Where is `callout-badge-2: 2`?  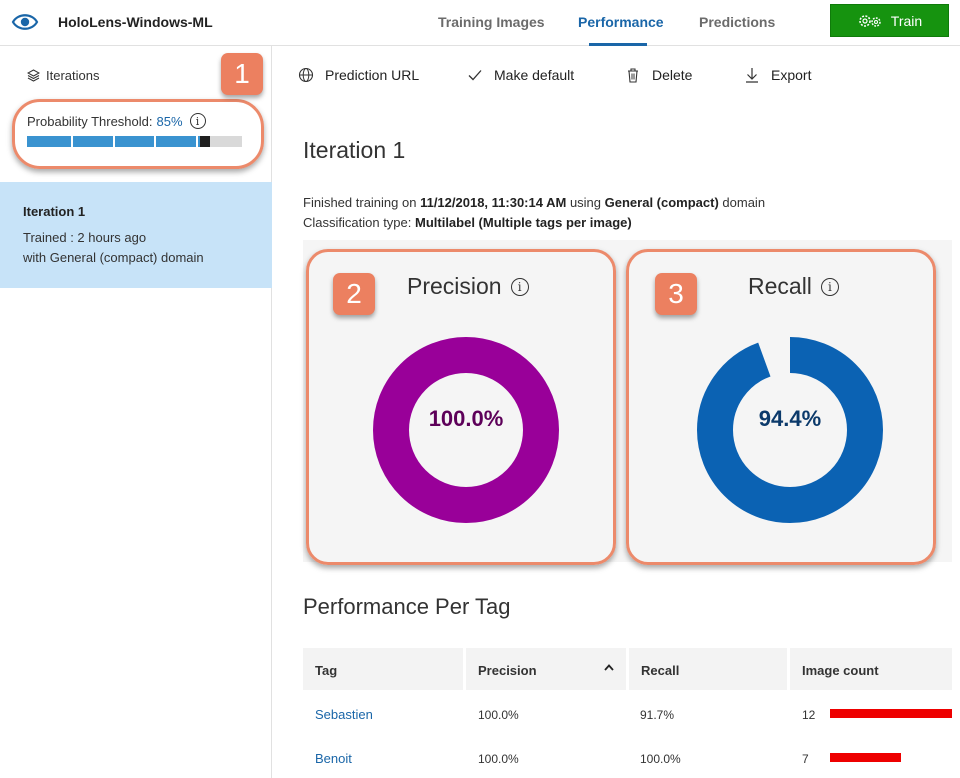 callout-badge-2: 2 is located at coordinates (354, 294).